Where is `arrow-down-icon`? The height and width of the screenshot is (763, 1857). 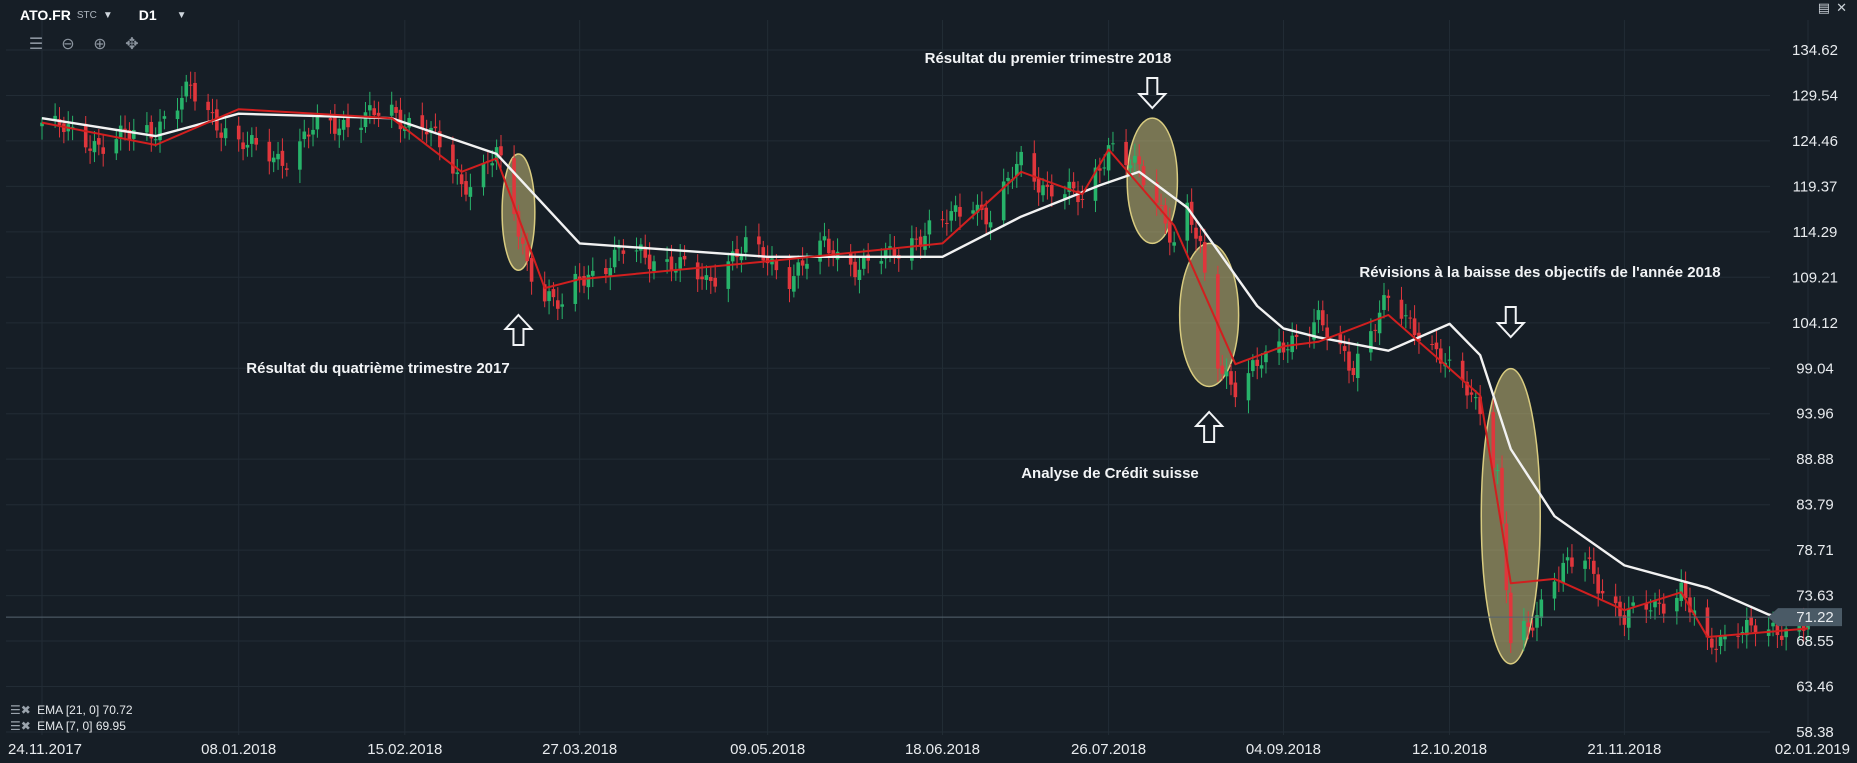 arrow-down-icon is located at coordinates (1152, 93).